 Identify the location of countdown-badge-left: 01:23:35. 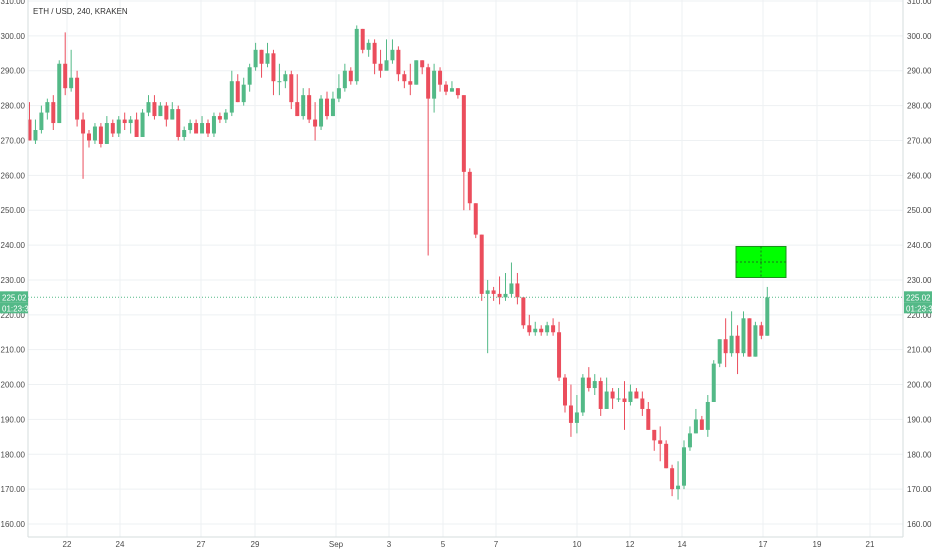
(17, 308).